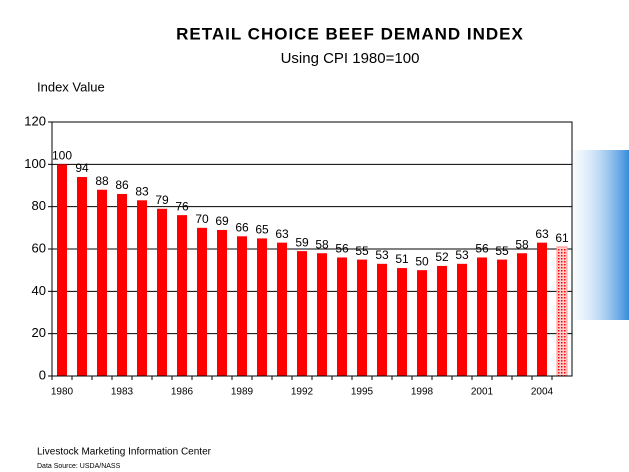 The height and width of the screenshot is (472, 629). Describe the element at coordinates (242, 392) in the screenshot. I see `x-tick-label: 1989` at that location.